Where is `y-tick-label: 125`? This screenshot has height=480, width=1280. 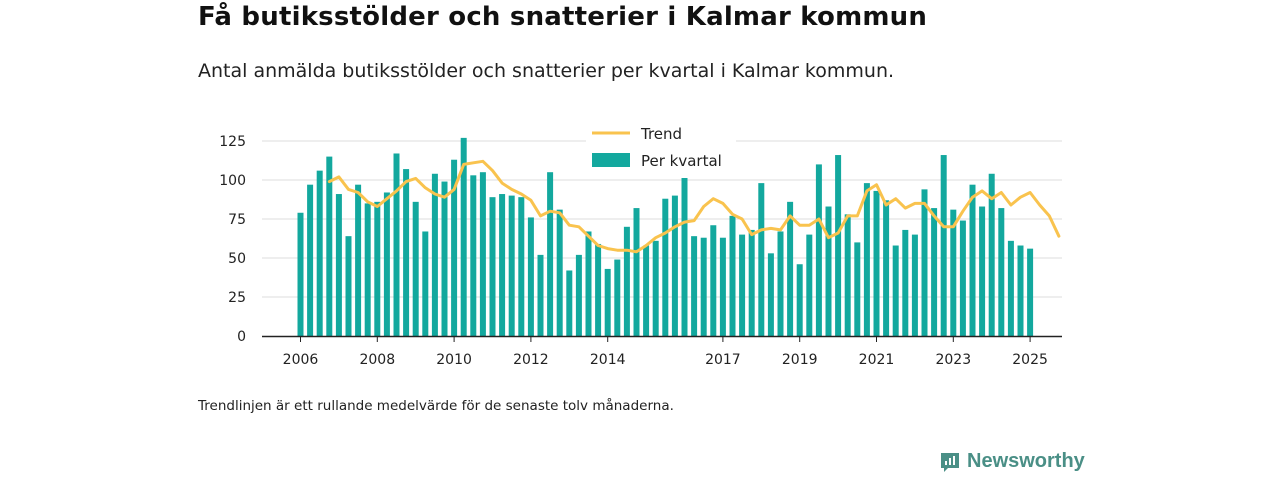
y-tick-label: 125 is located at coordinates (232, 142).